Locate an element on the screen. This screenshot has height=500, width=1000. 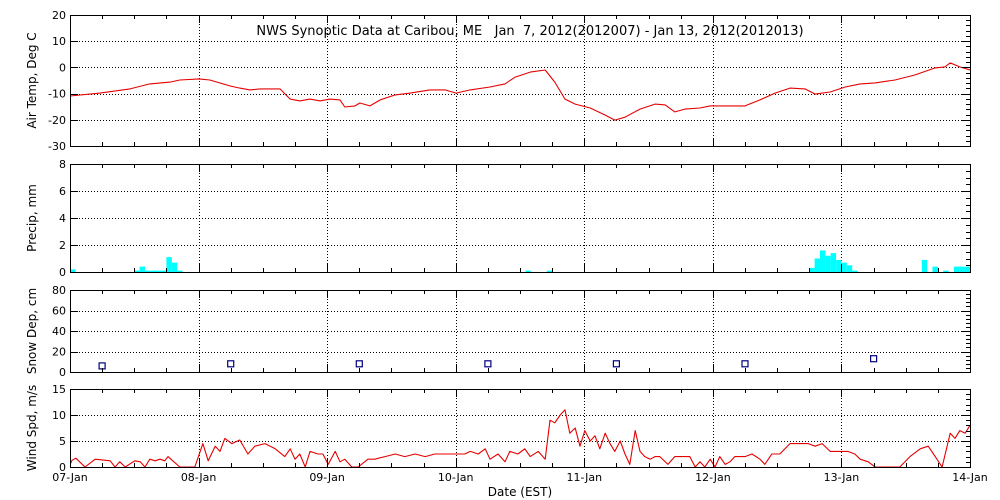
wind-speed-plot-frame is located at coordinates (520, 428).